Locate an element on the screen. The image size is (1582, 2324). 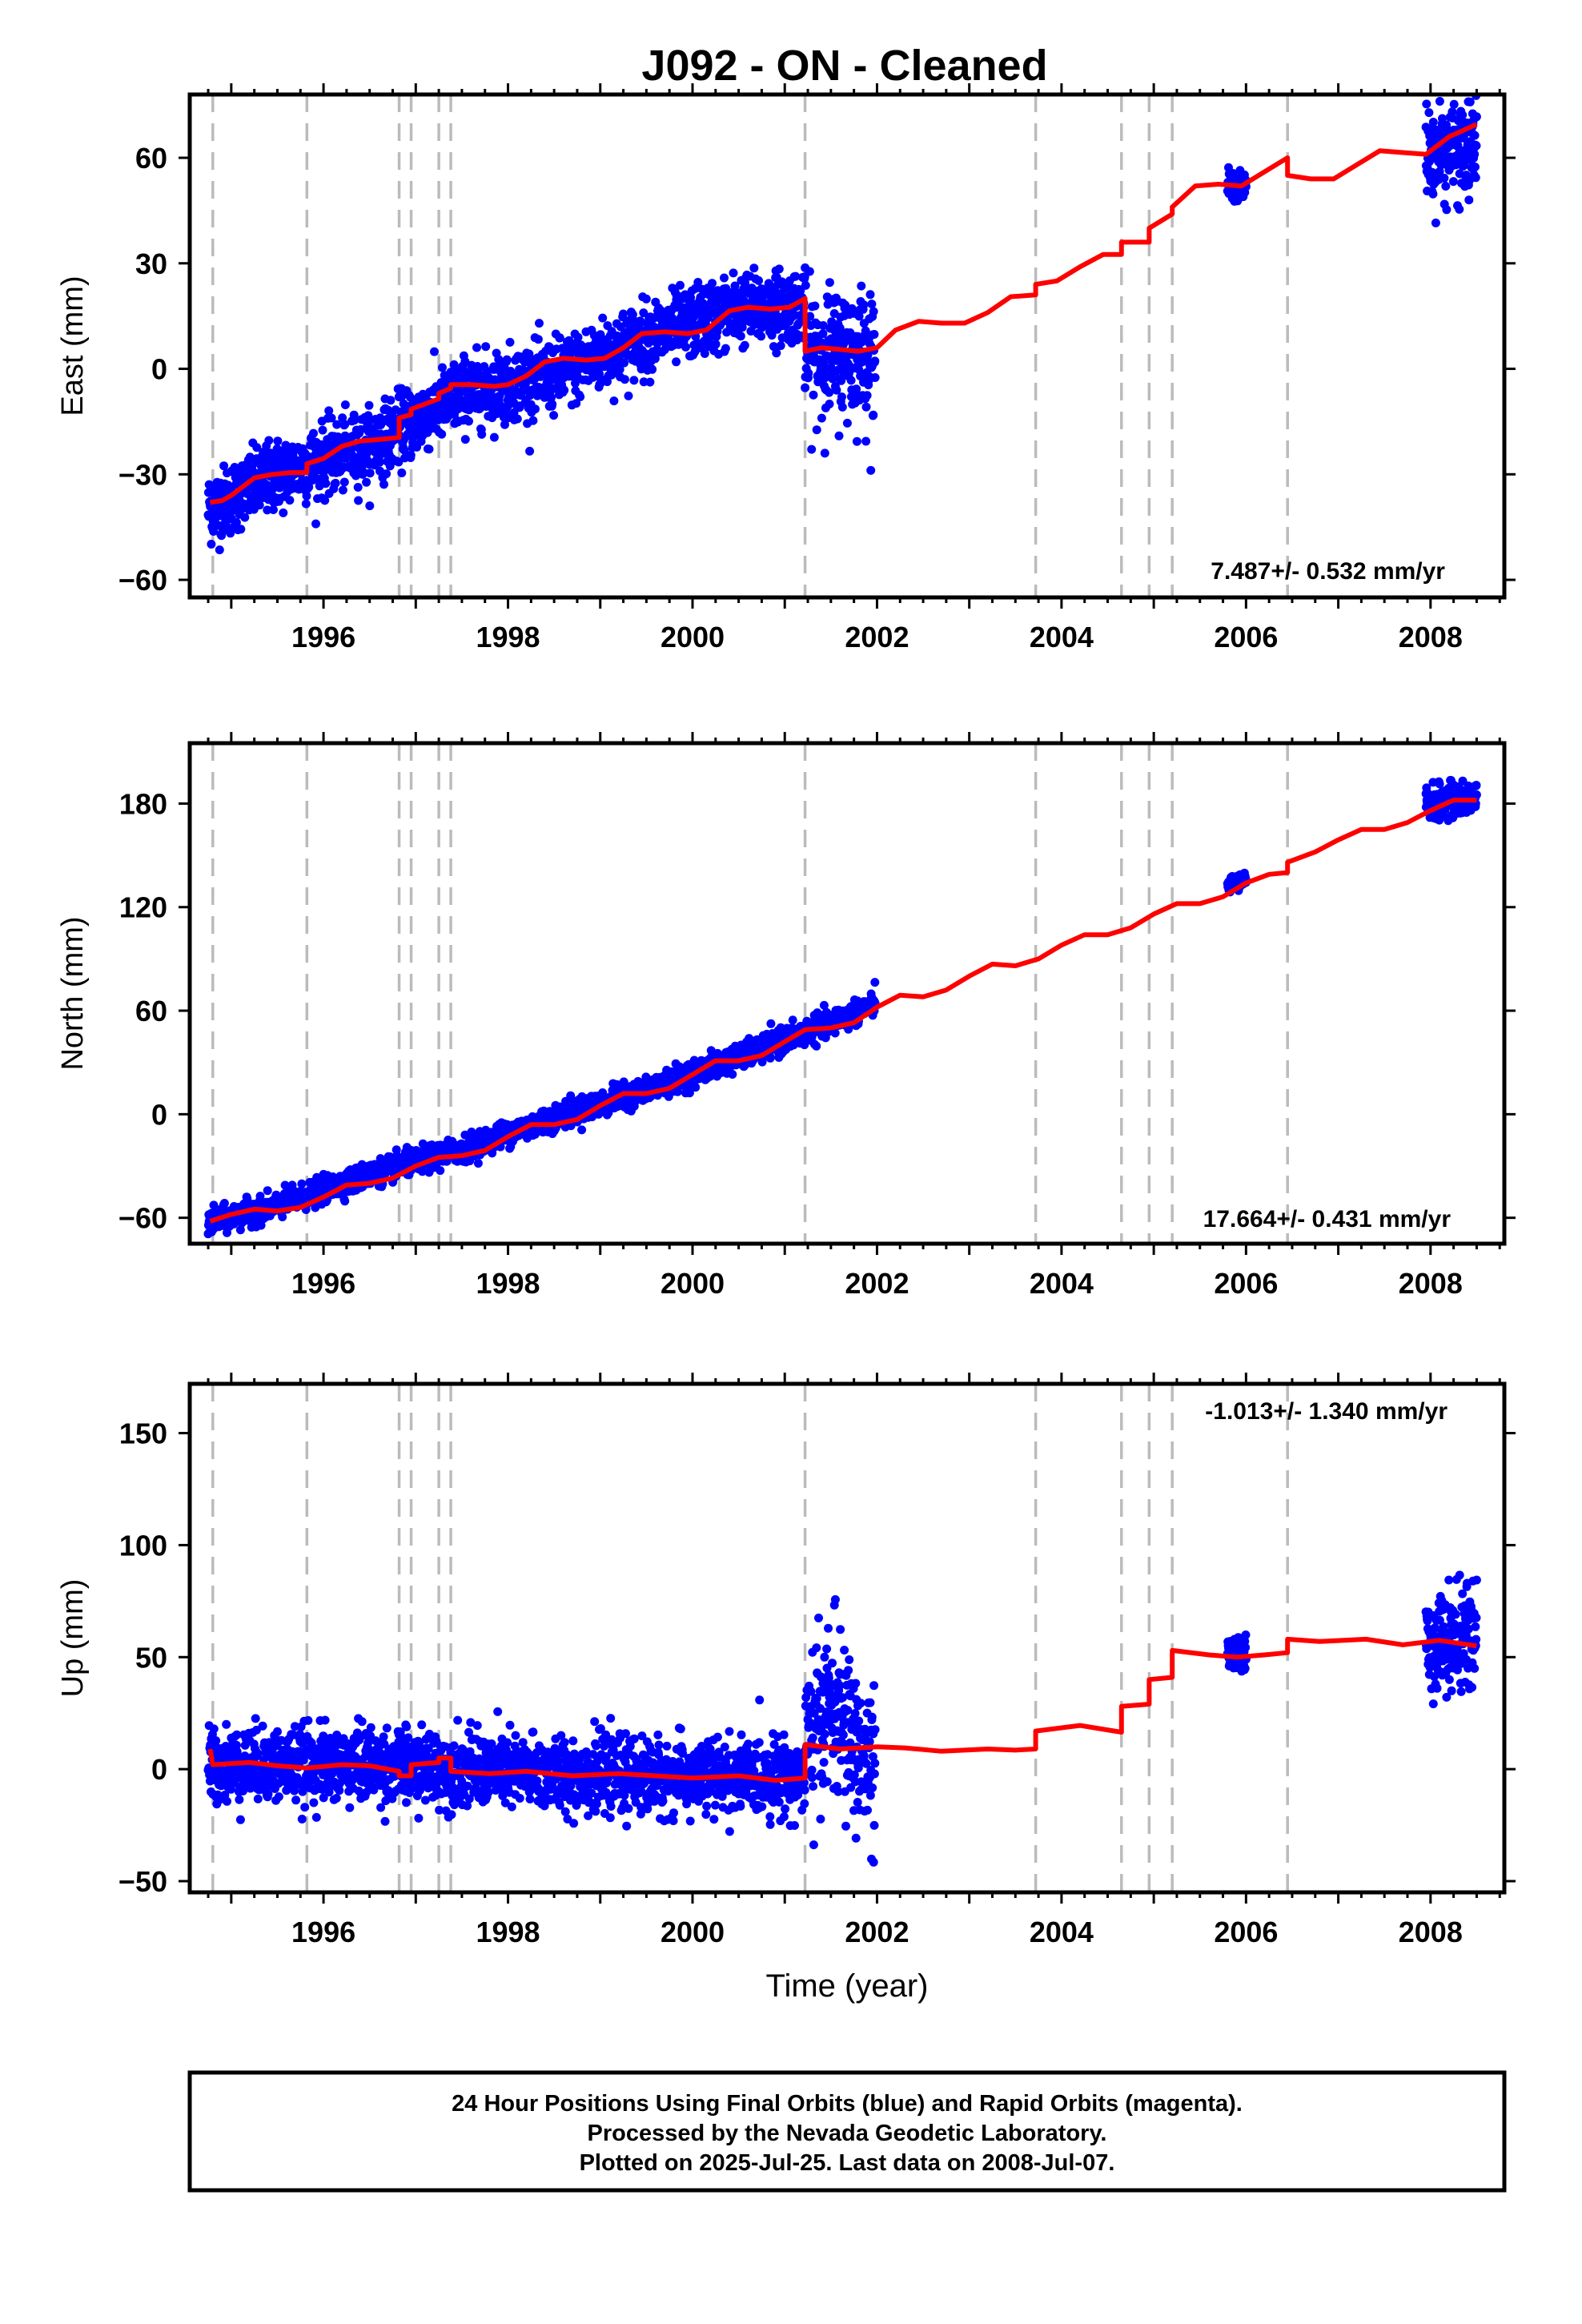
y-axis-label: East (mm) is located at coordinates (73, 345).